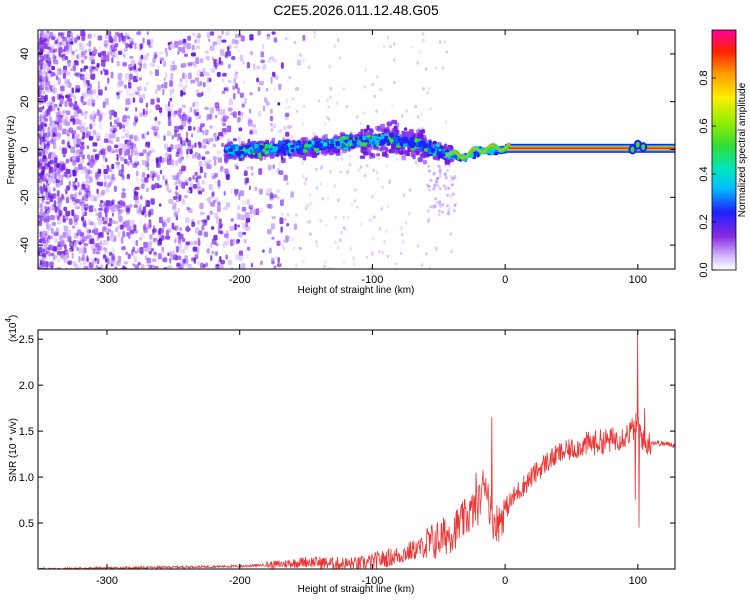 The width and height of the screenshot is (750, 600). I want to click on snr-x-tick-label: -200, so click(240, 581).